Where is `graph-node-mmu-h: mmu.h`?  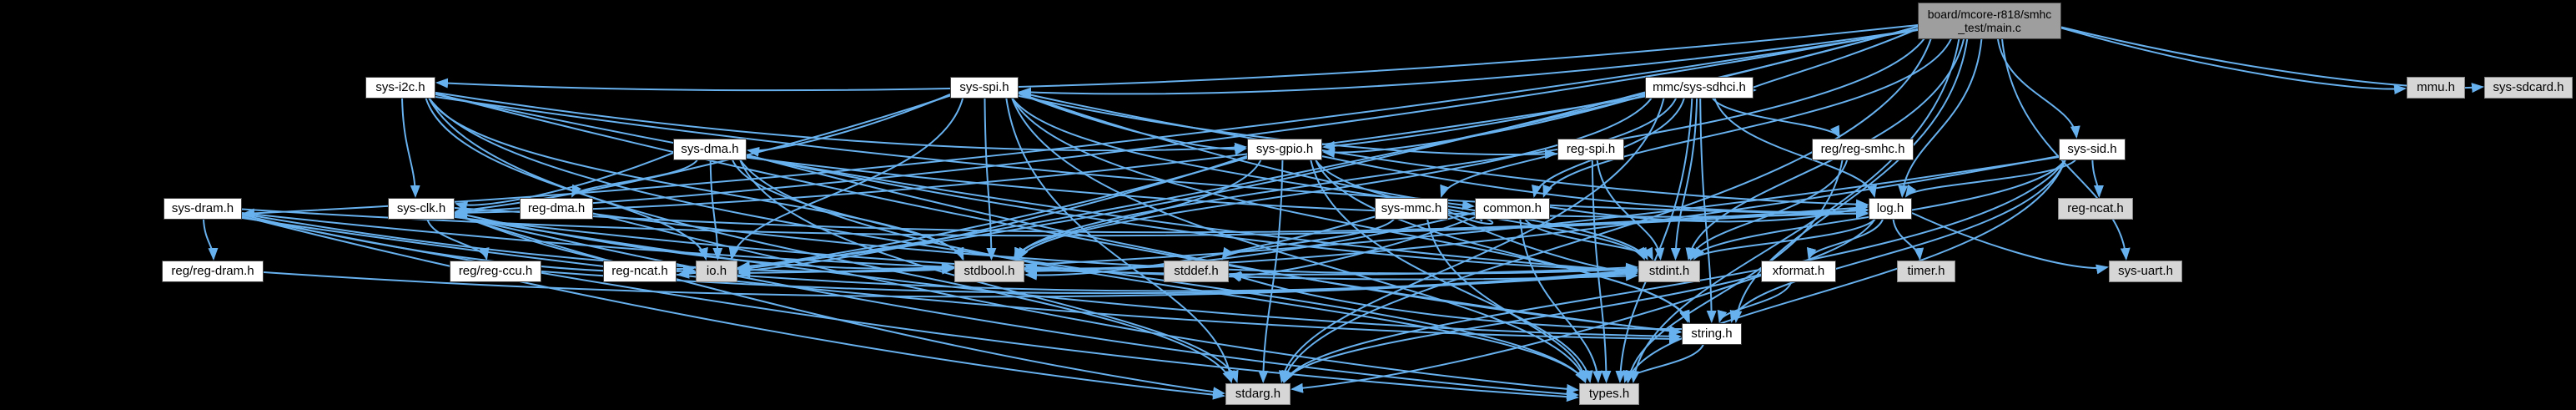
graph-node-mmu-h: mmu.h is located at coordinates (2436, 88).